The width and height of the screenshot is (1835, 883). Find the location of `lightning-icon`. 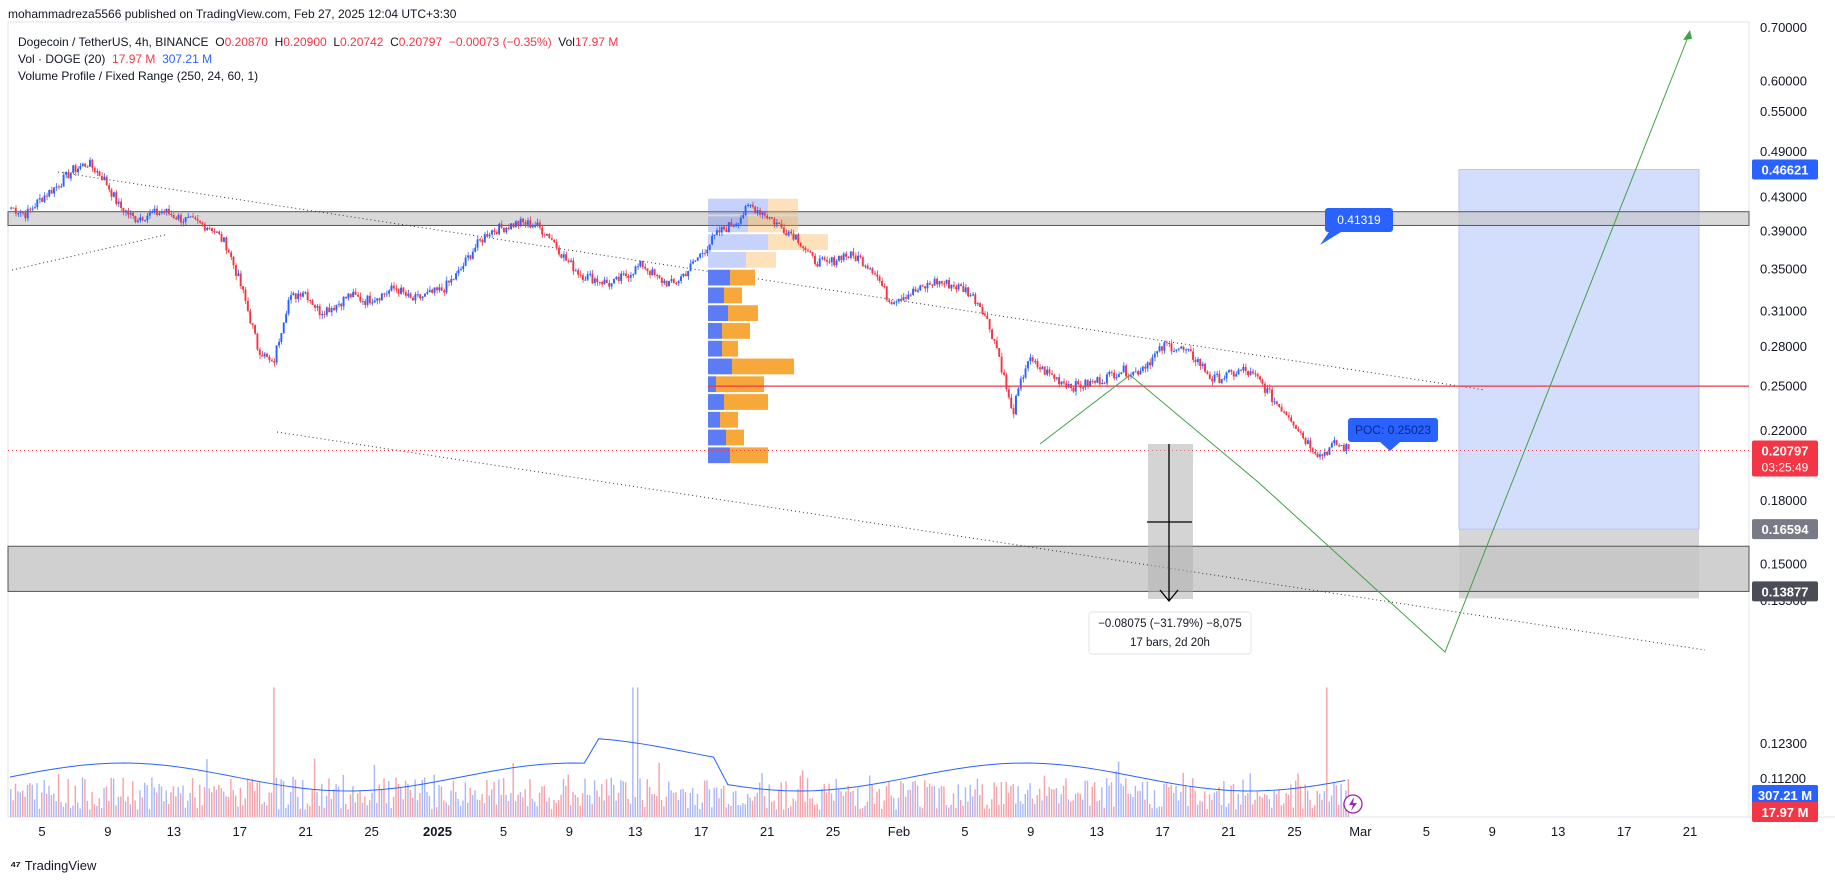

lightning-icon is located at coordinates (1353, 804).